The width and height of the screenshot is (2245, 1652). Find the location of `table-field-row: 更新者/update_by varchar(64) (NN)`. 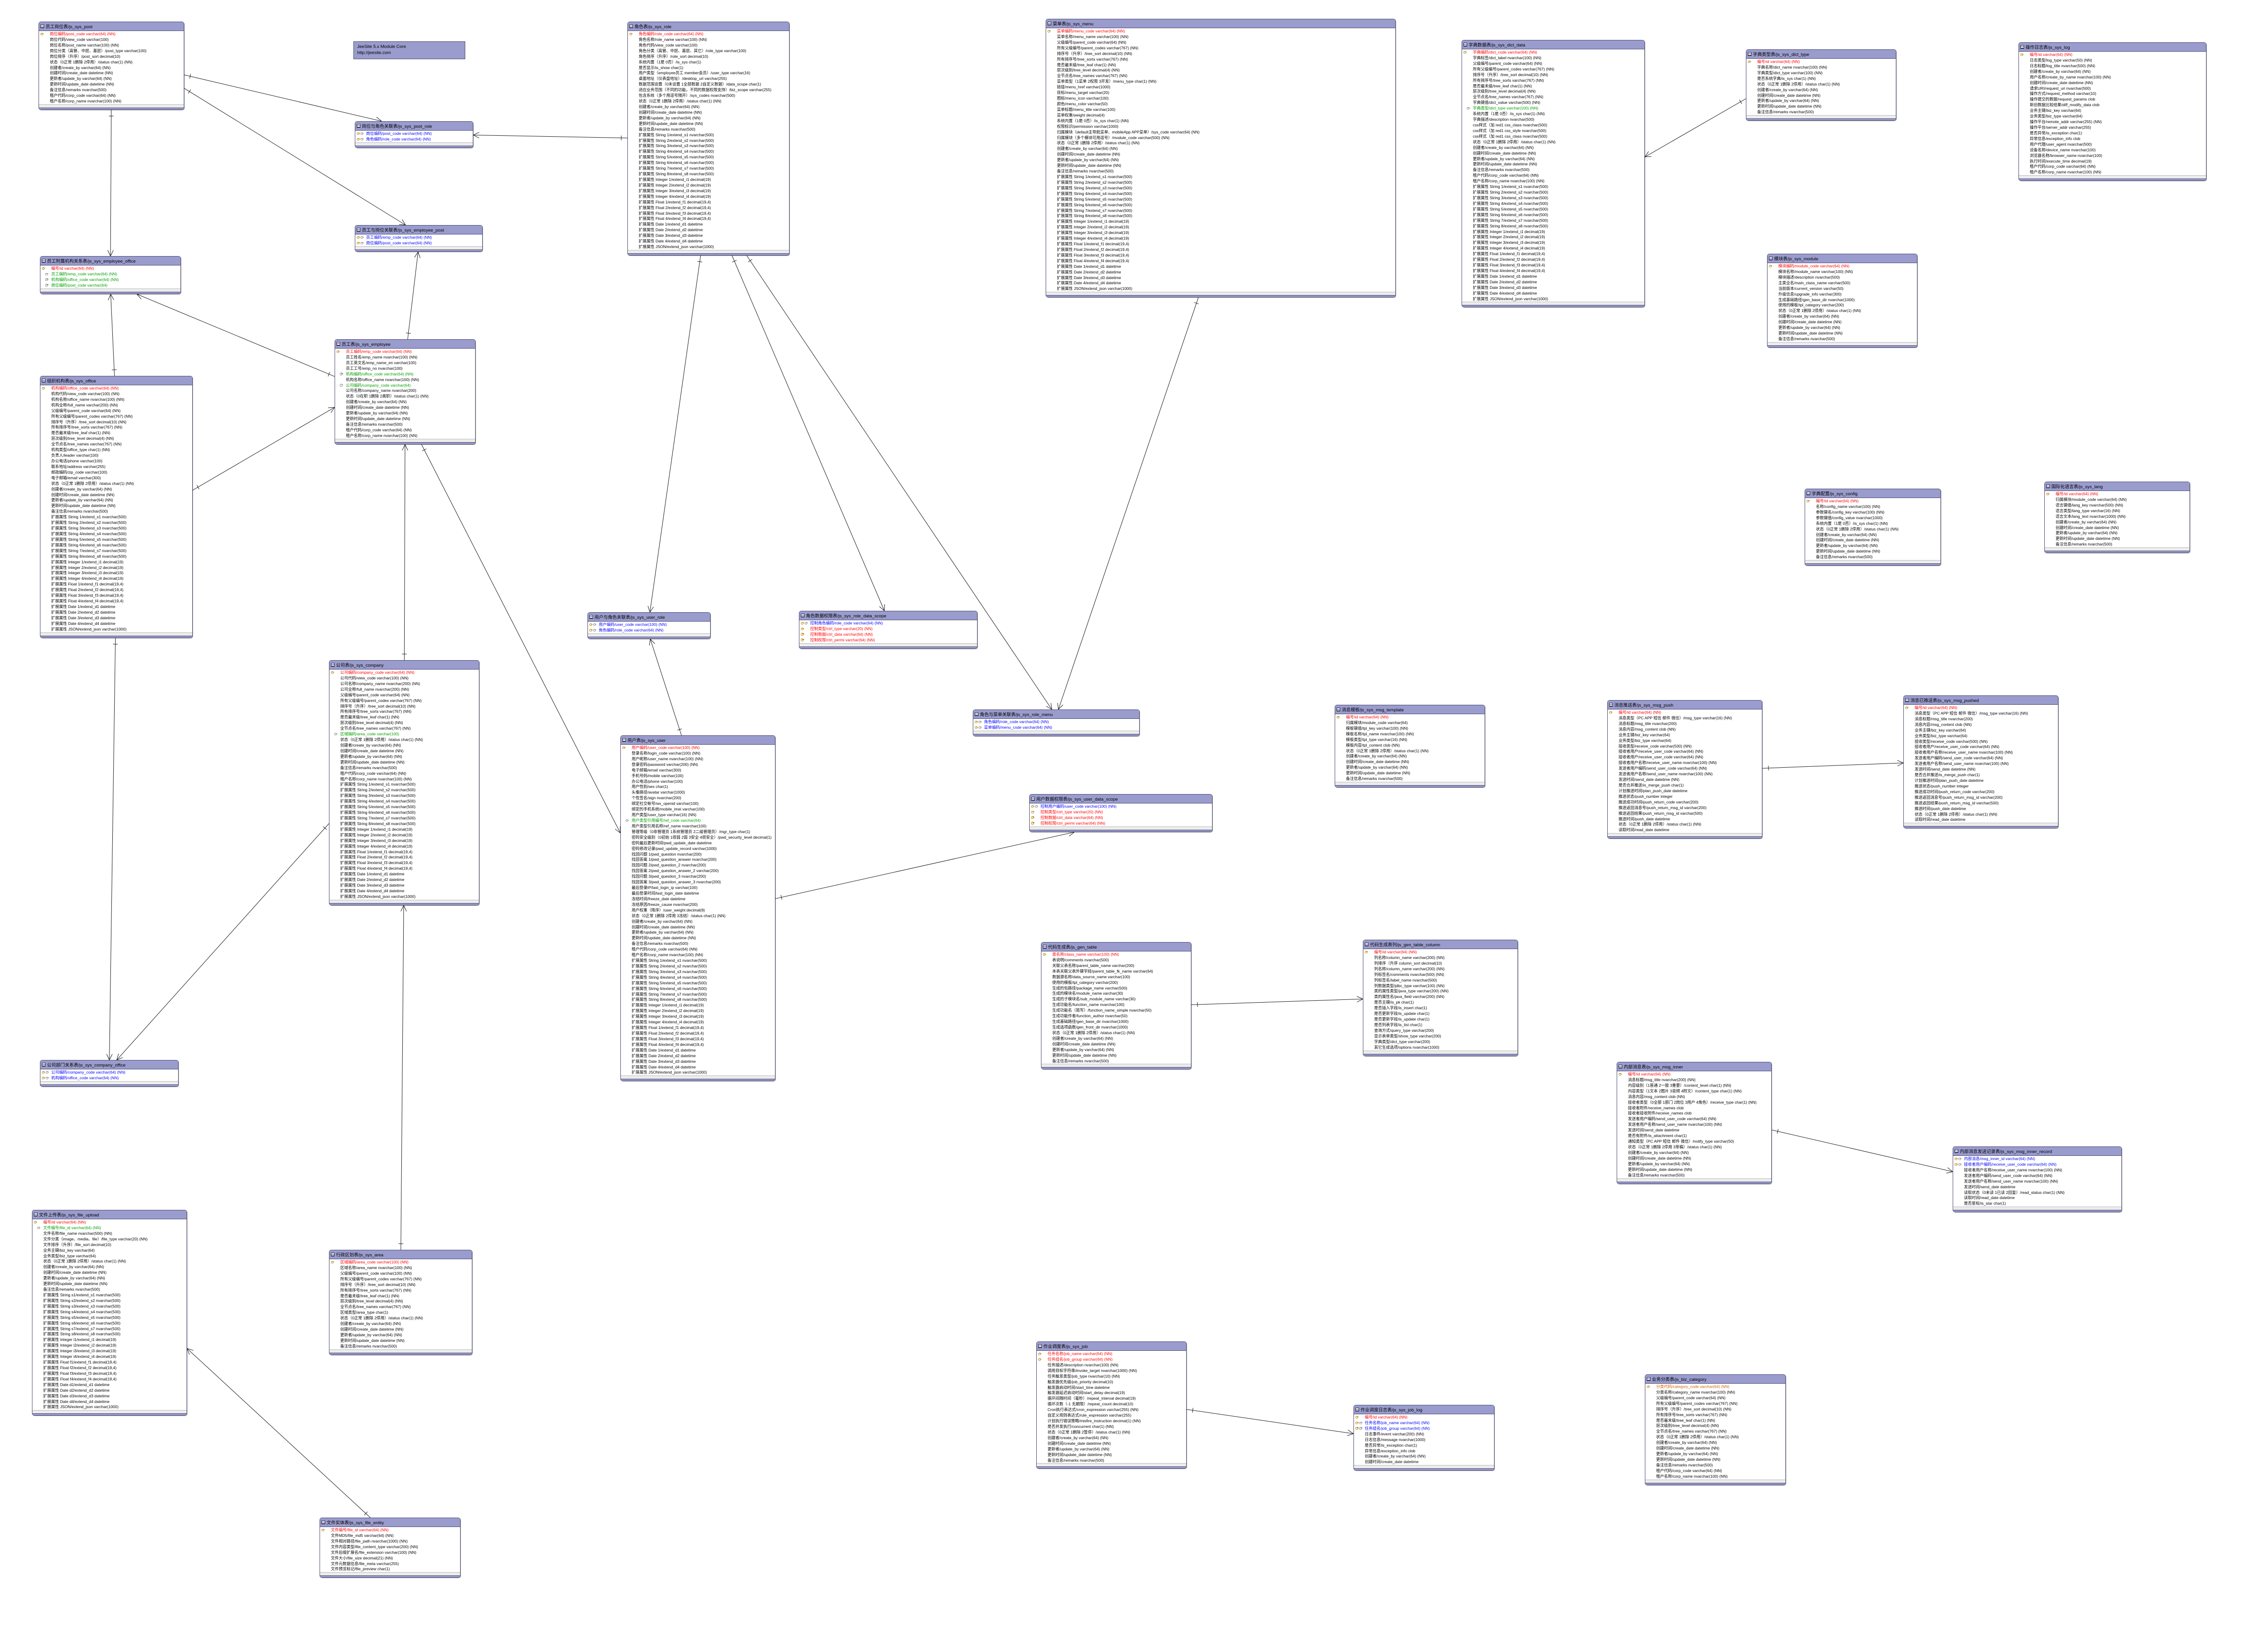

table-field-row: 更新者/update_by varchar(64) (NN) is located at coordinates (116, 500).